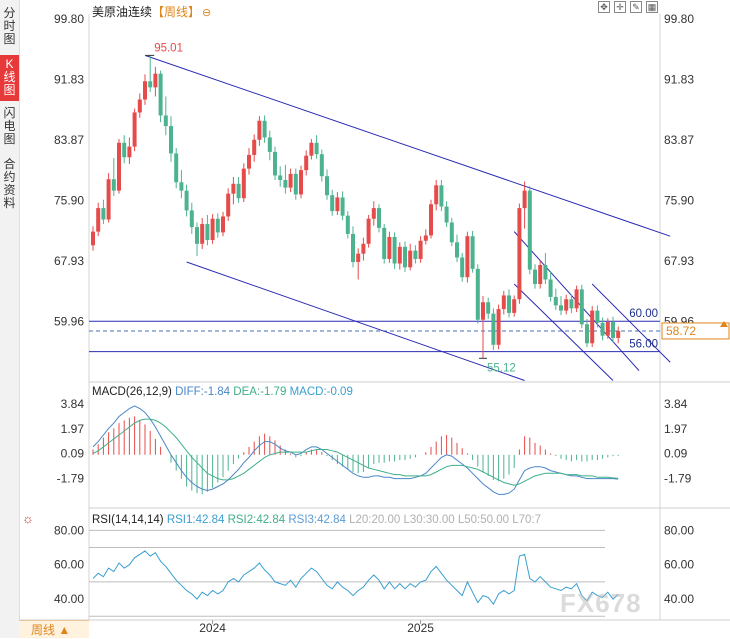 The image size is (730, 639). What do you see at coordinates (207, 13) in the screenshot?
I see `minus-circle-icon: ⊖` at bounding box center [207, 13].